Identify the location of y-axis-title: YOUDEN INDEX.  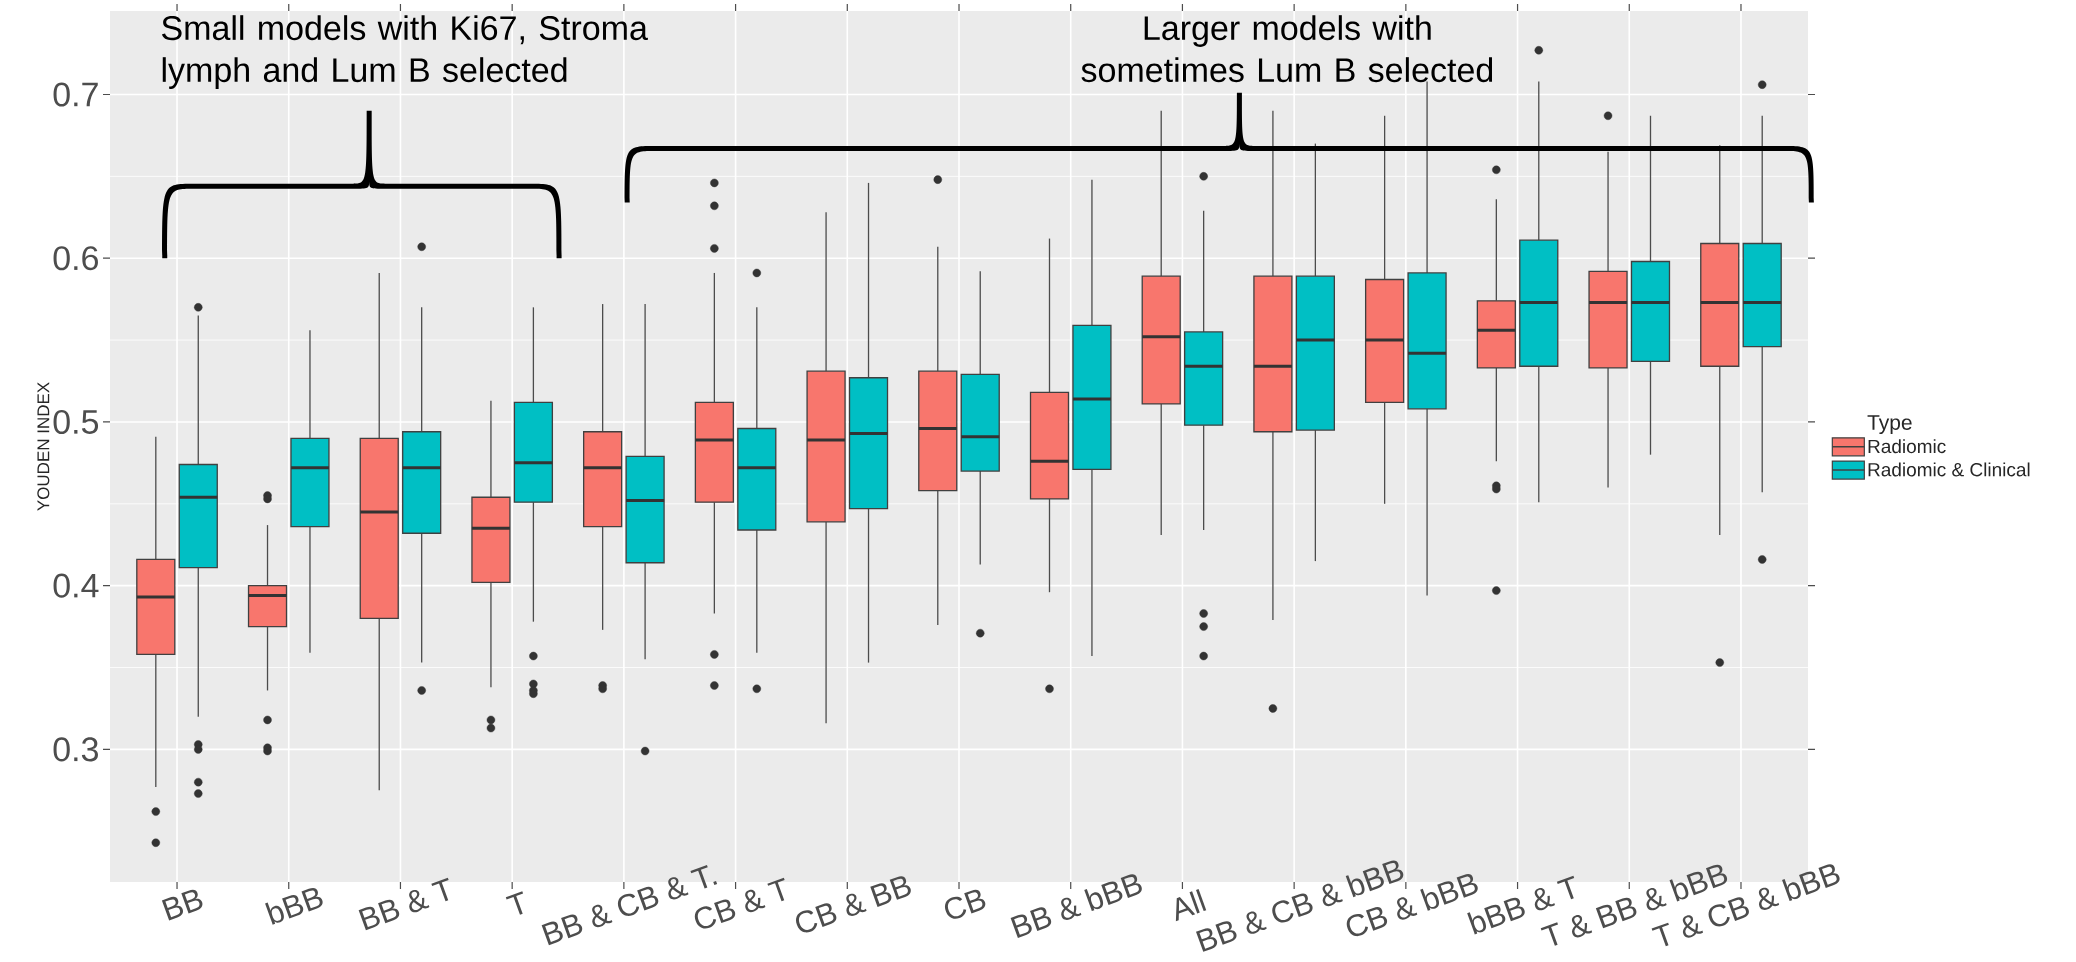
(43, 446).